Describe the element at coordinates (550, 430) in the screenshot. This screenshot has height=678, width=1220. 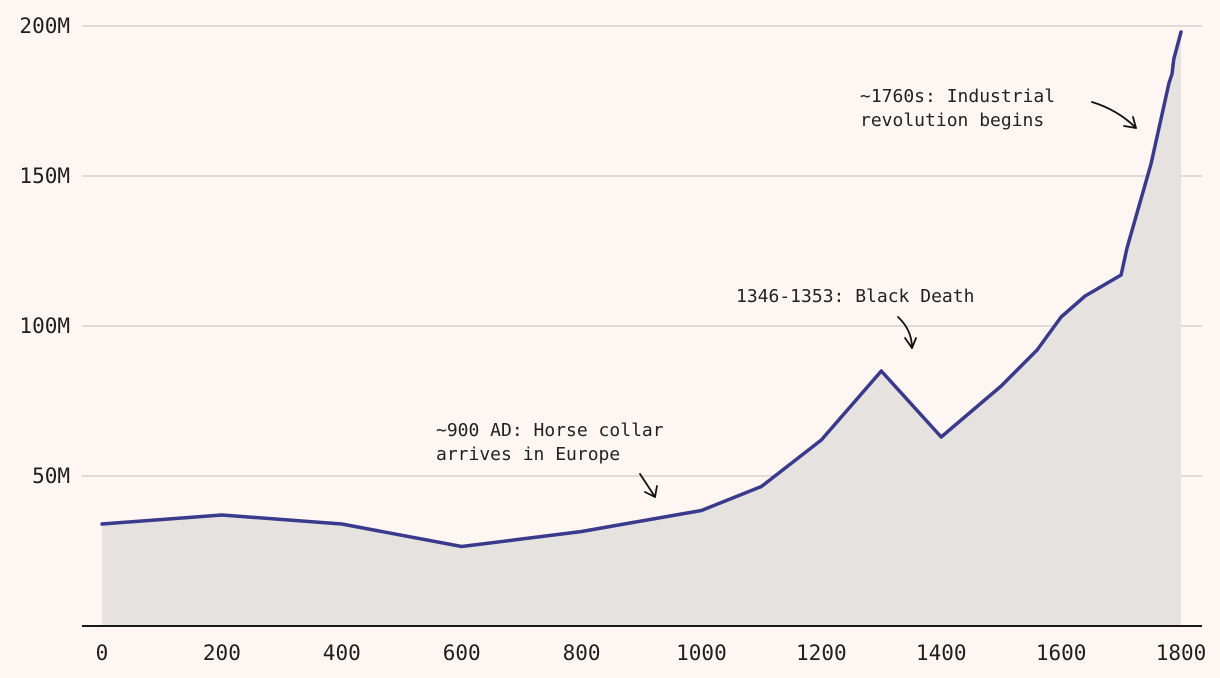
I see `annotation-text: ~900 AD: Horse collar` at that location.